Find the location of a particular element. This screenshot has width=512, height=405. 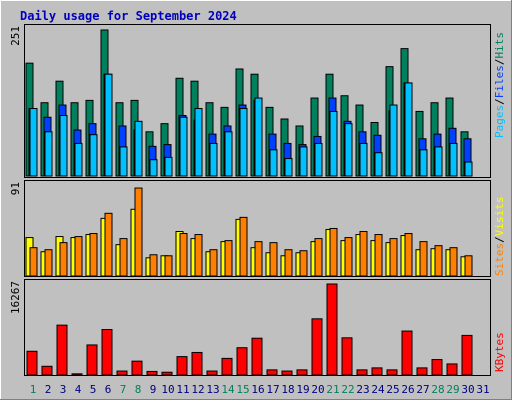

x-tick-day-30: 30 is located at coordinates (467, 389).